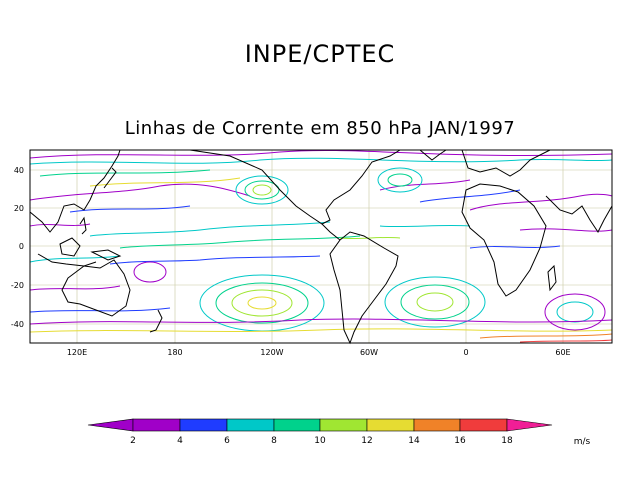 Image resolution: width=640 pixels, height=494 pixels. What do you see at coordinates (582, 442) in the screenshot?
I see `colorbar-units: m/s` at bounding box center [582, 442].